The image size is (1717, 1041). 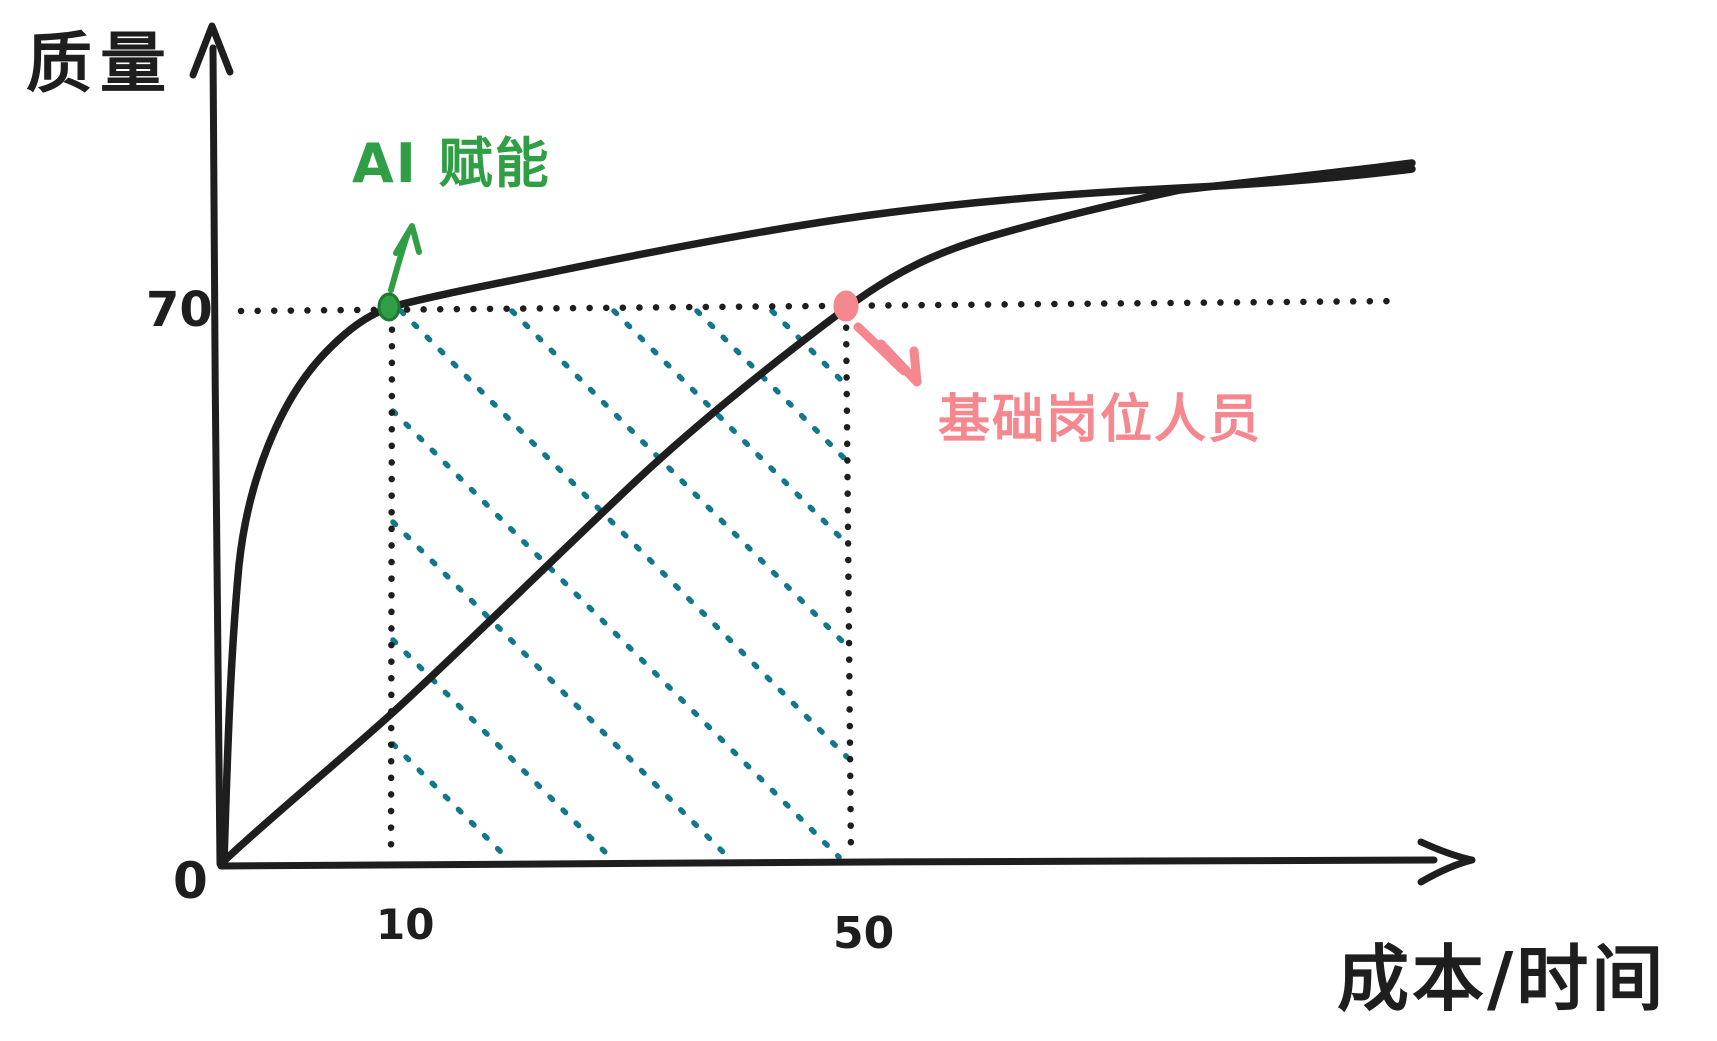 What do you see at coordinates (1501, 979) in the screenshot?
I see `x-axis-title: 成本/时间` at bounding box center [1501, 979].